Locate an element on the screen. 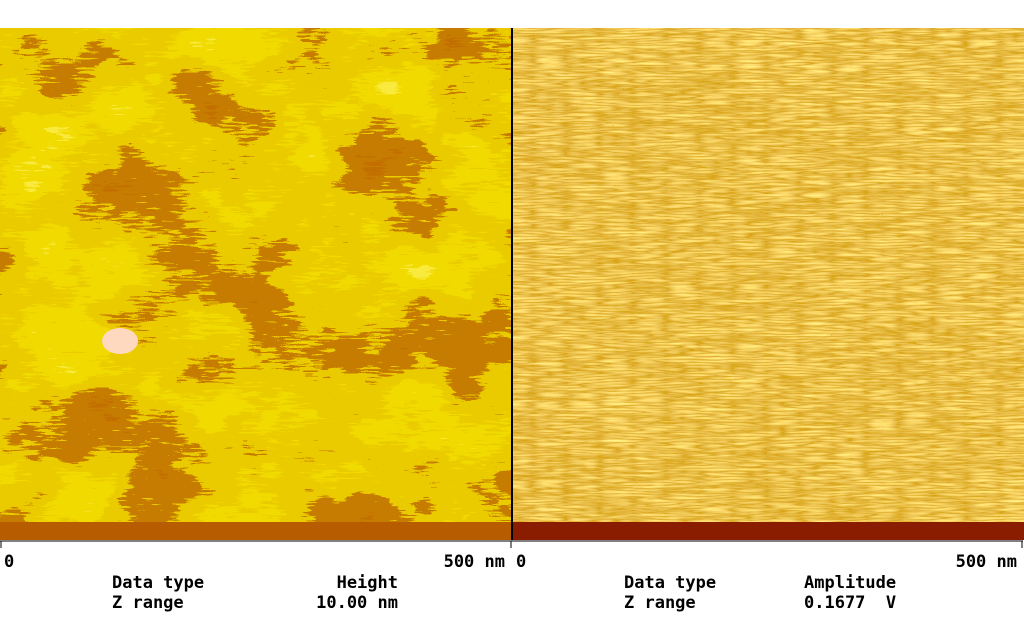 The height and width of the screenshot is (626, 1024). field-value: 10.00 nm is located at coordinates (357, 603).